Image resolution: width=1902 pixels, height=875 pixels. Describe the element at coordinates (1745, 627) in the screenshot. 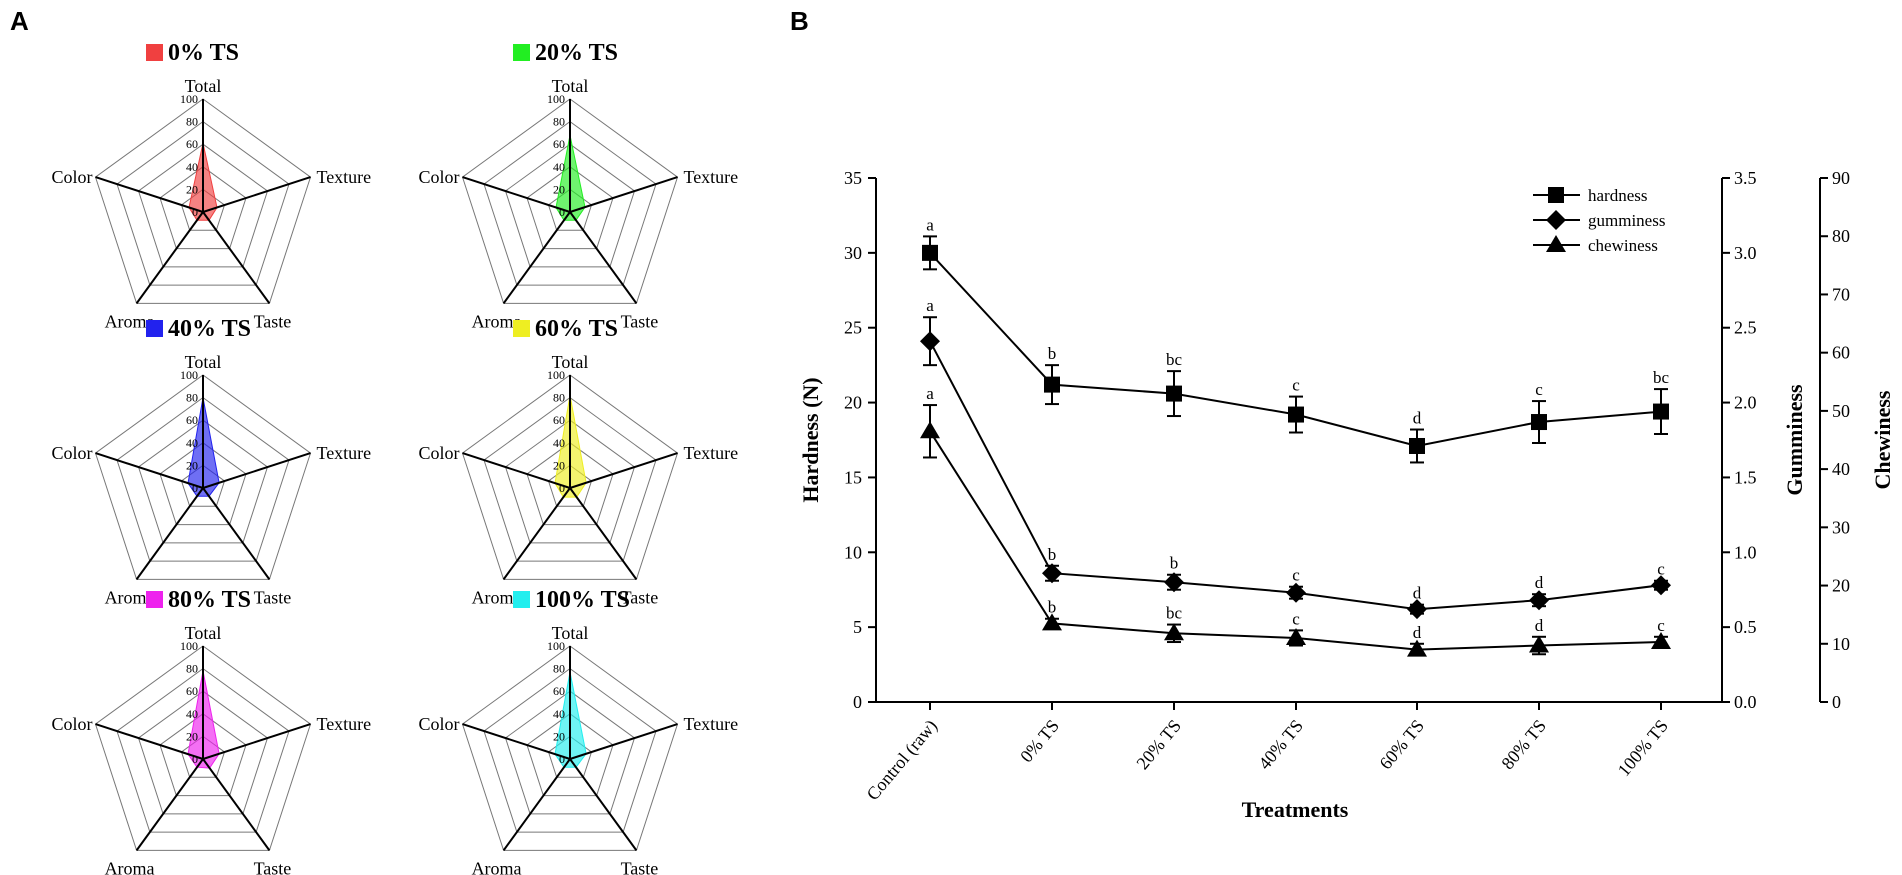

I see `gumminess-tick-label: 0.5` at that location.